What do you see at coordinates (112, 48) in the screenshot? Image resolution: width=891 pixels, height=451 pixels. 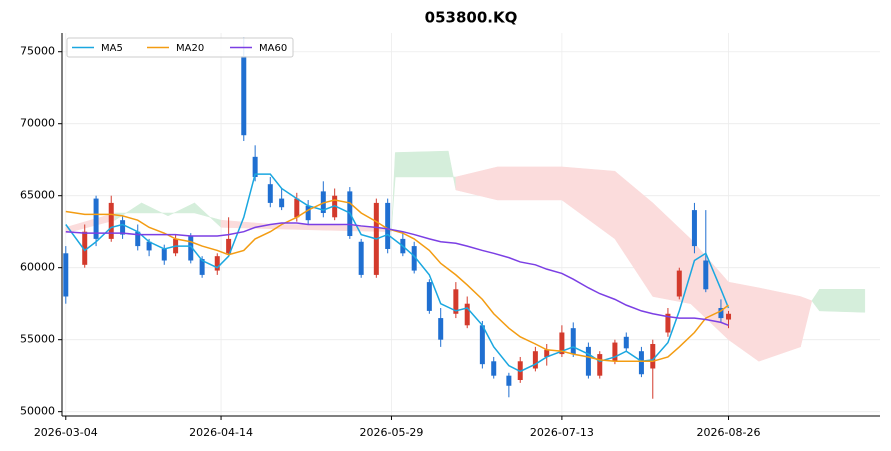 I see `legend-label: MA5` at bounding box center [112, 48].